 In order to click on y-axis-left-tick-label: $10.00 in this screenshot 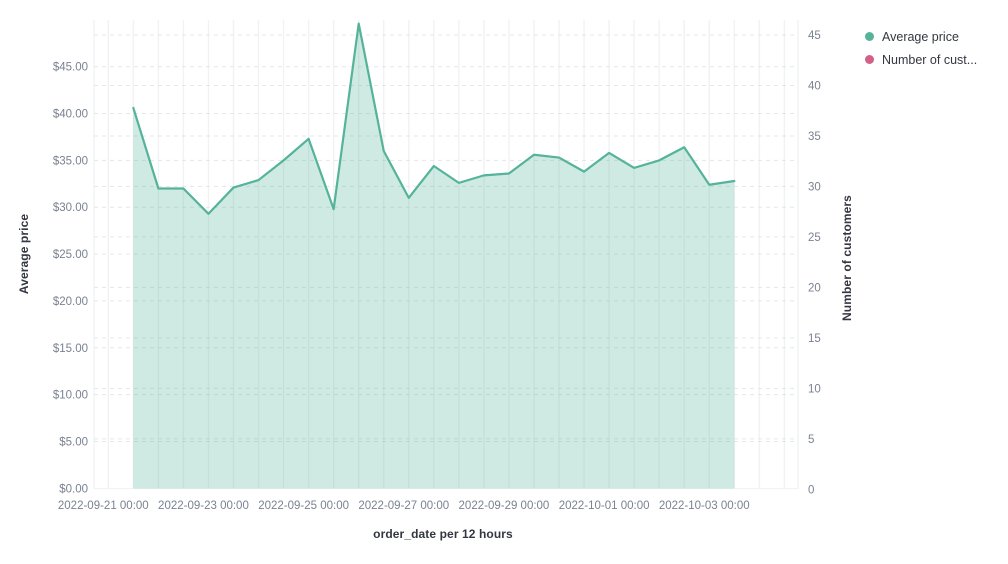, I will do `click(70, 396)`.